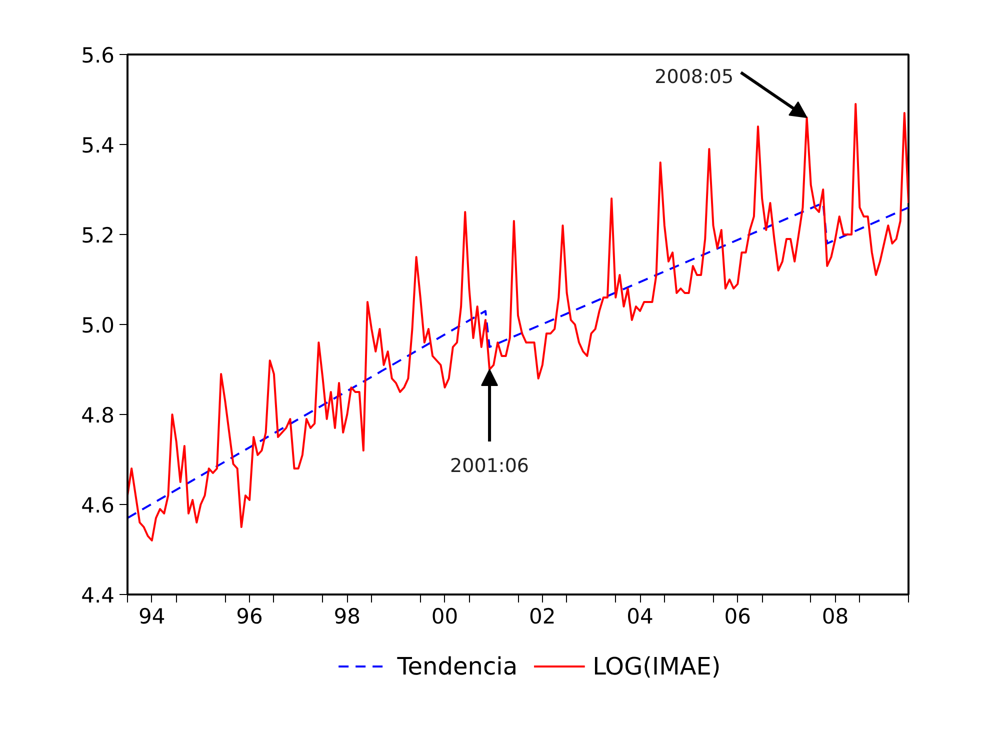 Image resolution: width=999 pixels, height=742 pixels. What do you see at coordinates (98, 56) in the screenshot?
I see `y-tick-label: 5.6` at bounding box center [98, 56].